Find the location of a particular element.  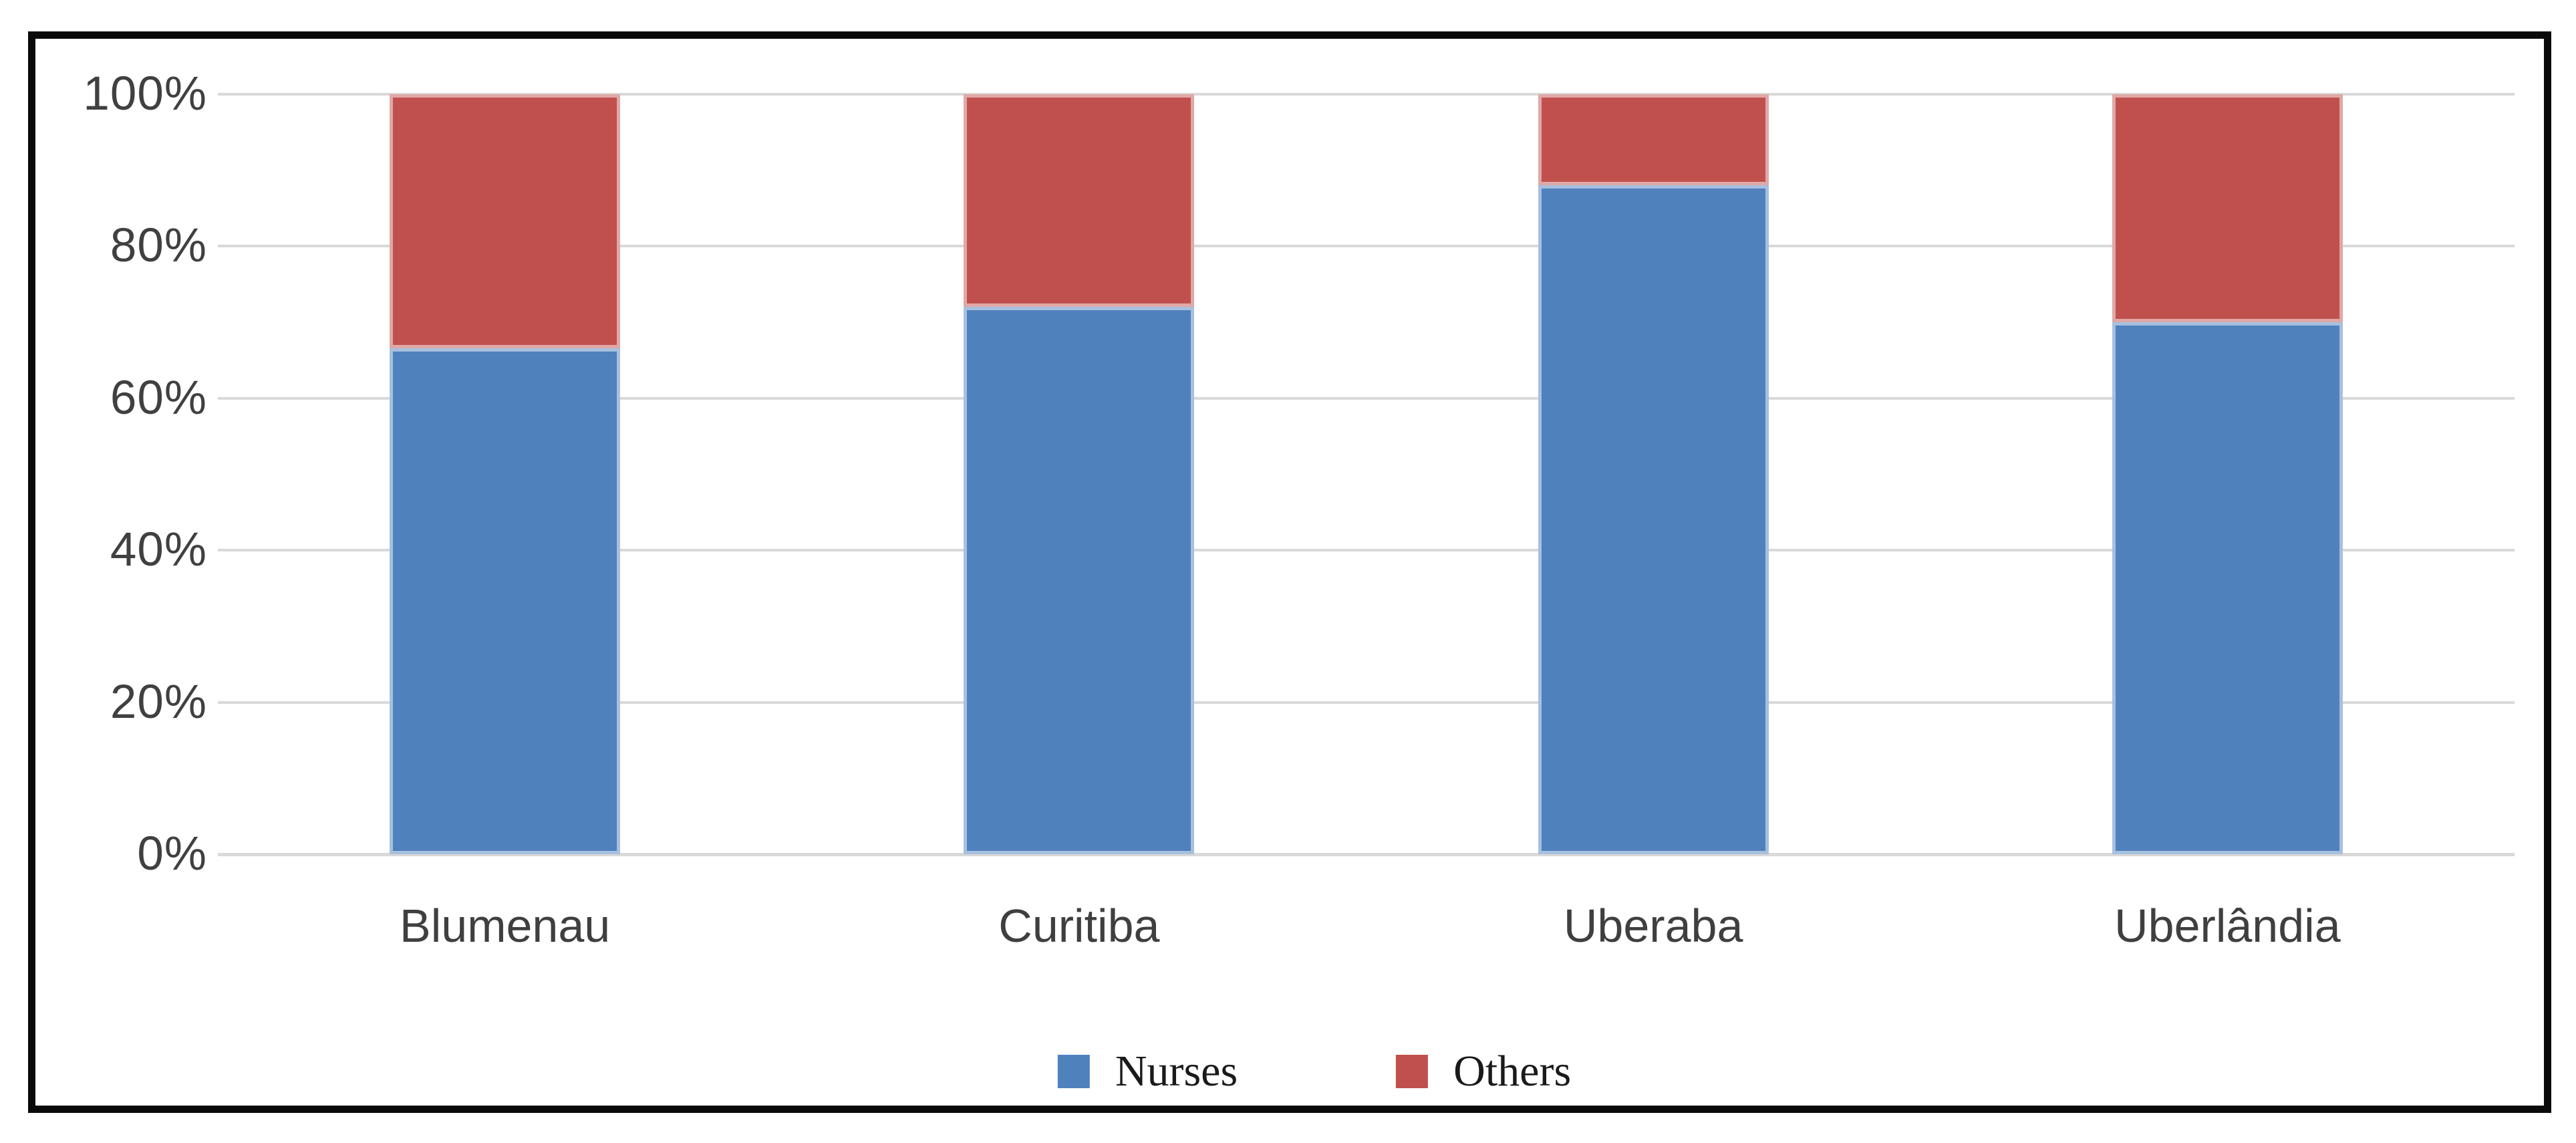

bar-segment-nurses-blumenau is located at coordinates (505, 601).